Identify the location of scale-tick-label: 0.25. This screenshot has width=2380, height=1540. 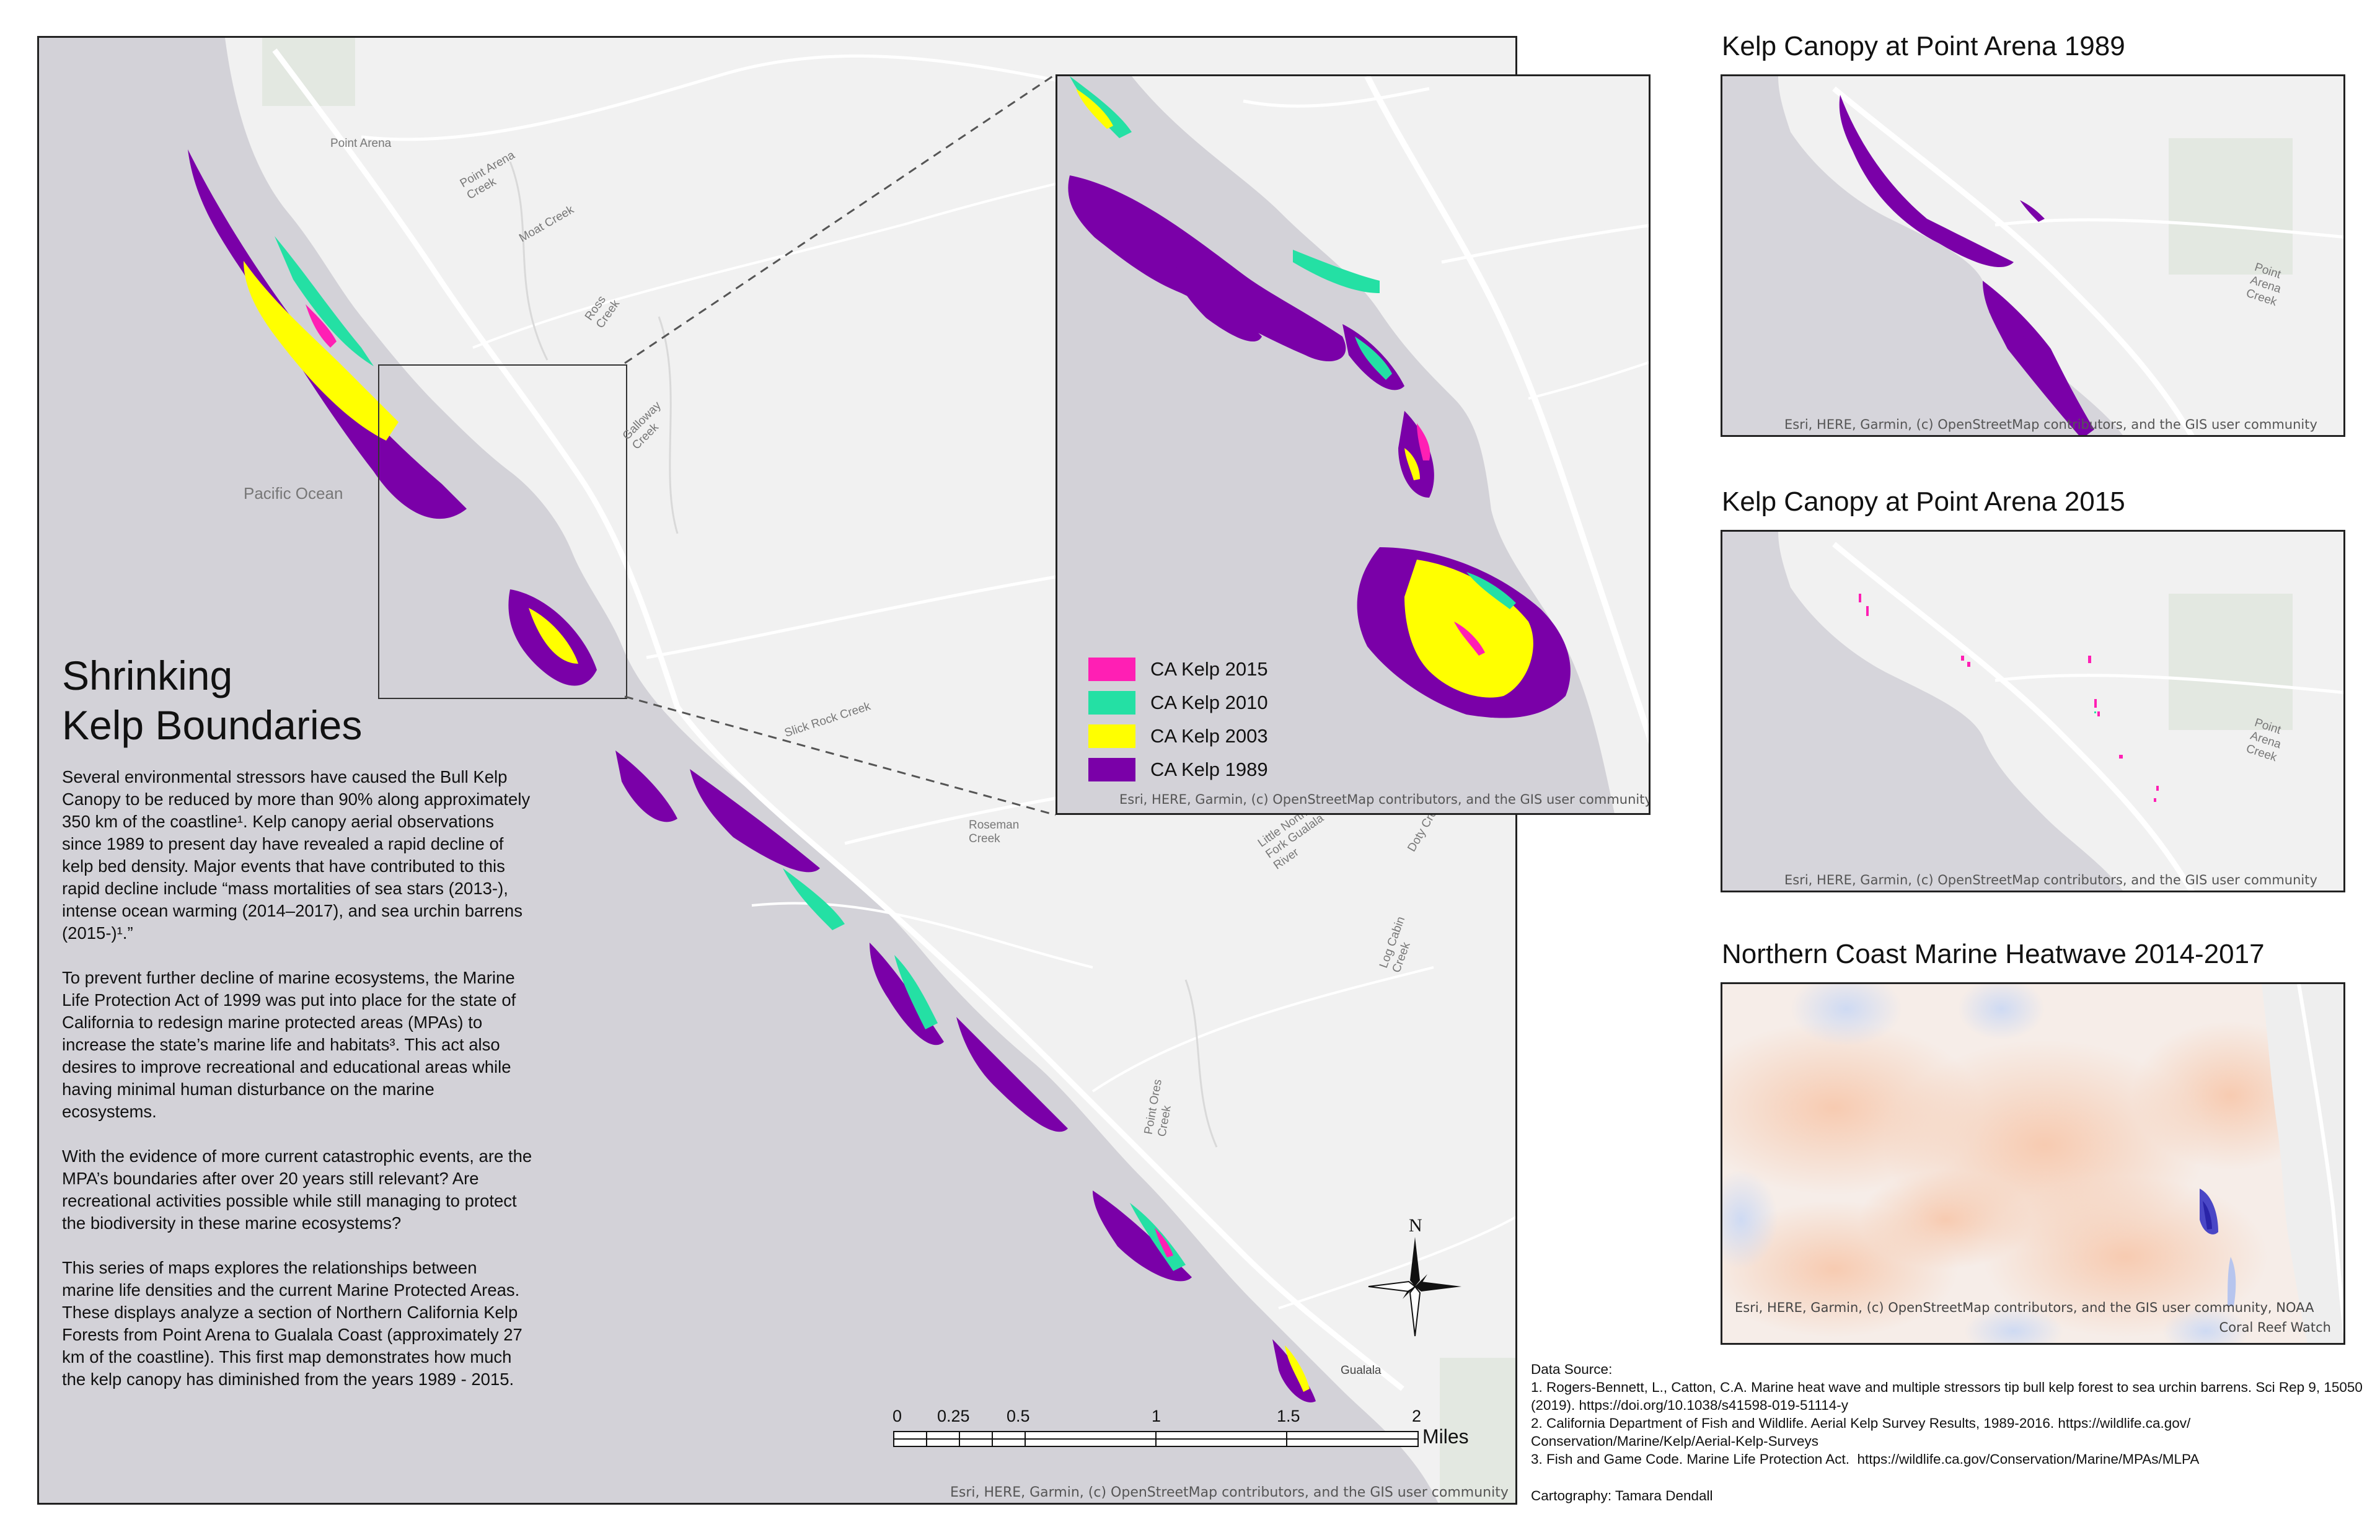
(953, 1416).